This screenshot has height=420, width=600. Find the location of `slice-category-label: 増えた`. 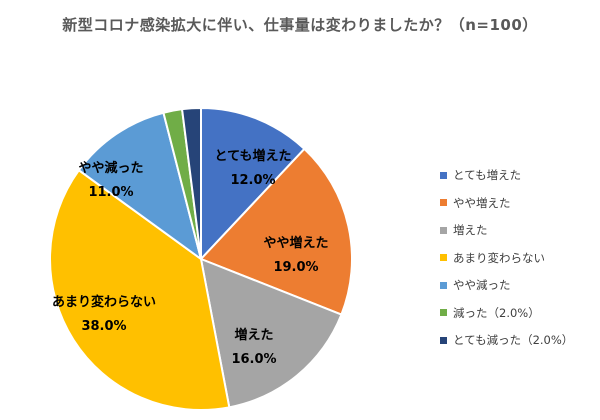

slice-category-label: 増えた is located at coordinates (253, 335).